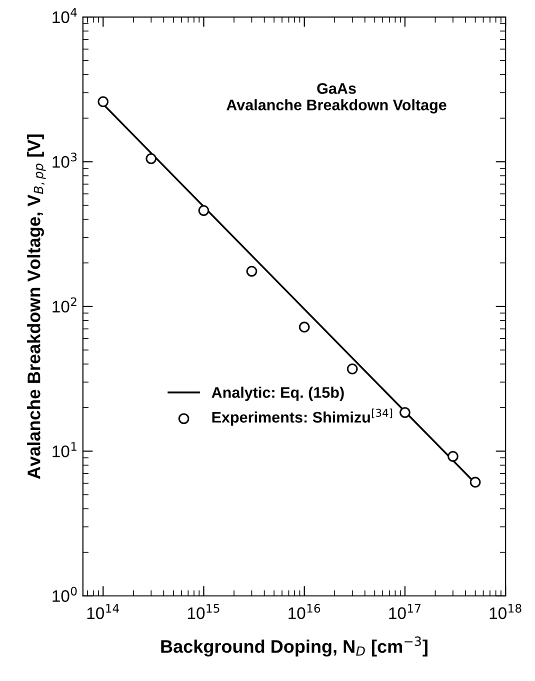 Image resolution: width=535 pixels, height=681 pixels. What do you see at coordinates (294, 646) in the screenshot?
I see `x-axis-title: Background Doping, N$_{D}$ [cm$^{−3}$]` at bounding box center [294, 646].